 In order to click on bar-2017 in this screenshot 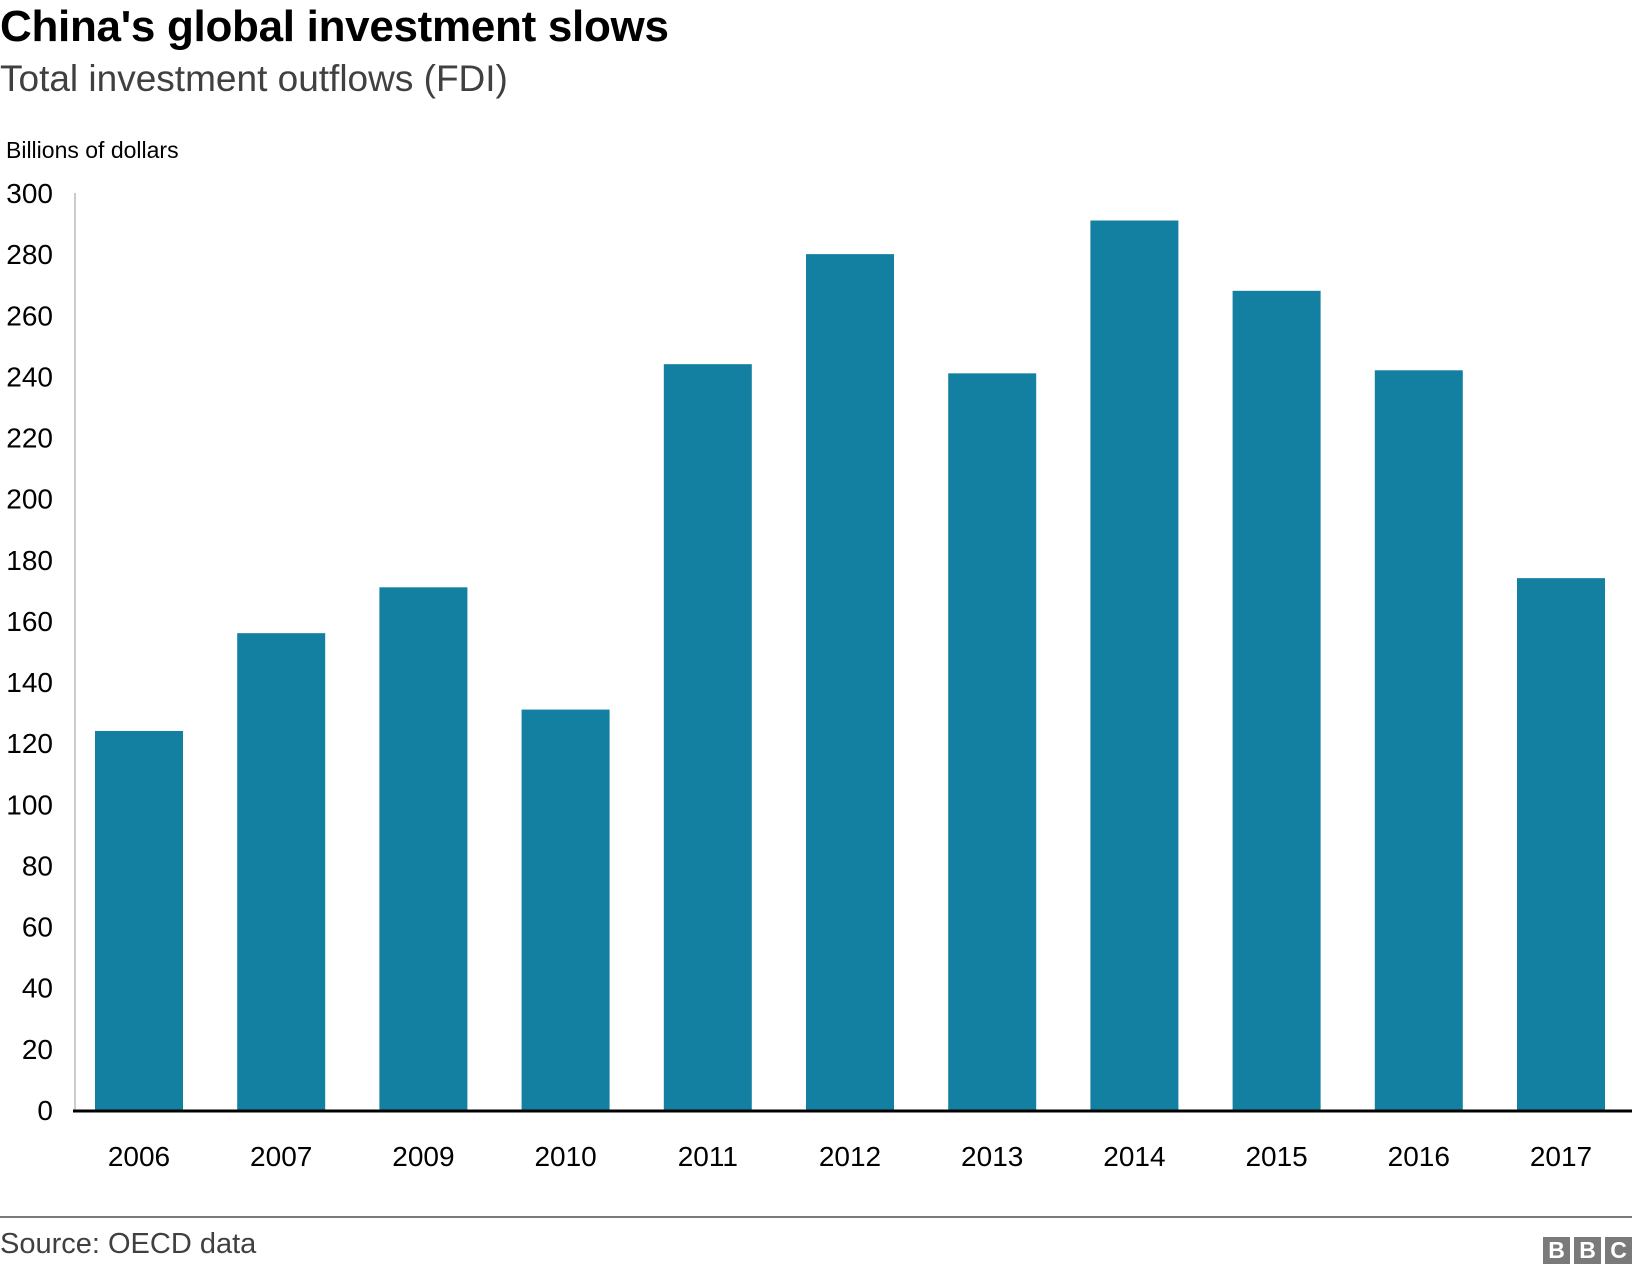, I will do `click(1561, 844)`.